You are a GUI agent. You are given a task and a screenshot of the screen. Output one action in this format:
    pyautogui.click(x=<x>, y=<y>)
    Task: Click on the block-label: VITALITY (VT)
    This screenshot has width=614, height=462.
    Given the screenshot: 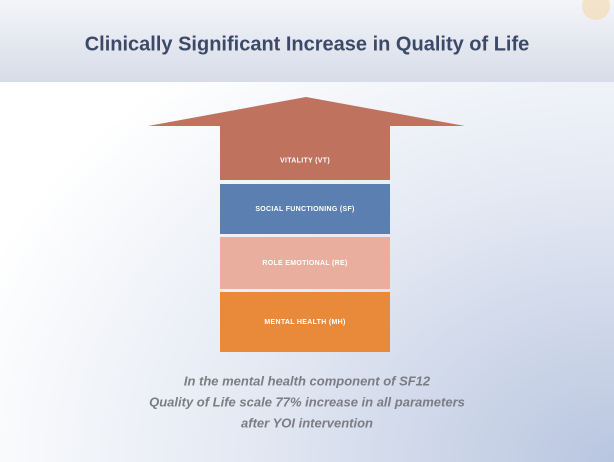 What is the action you would take?
    pyautogui.click(x=305, y=160)
    